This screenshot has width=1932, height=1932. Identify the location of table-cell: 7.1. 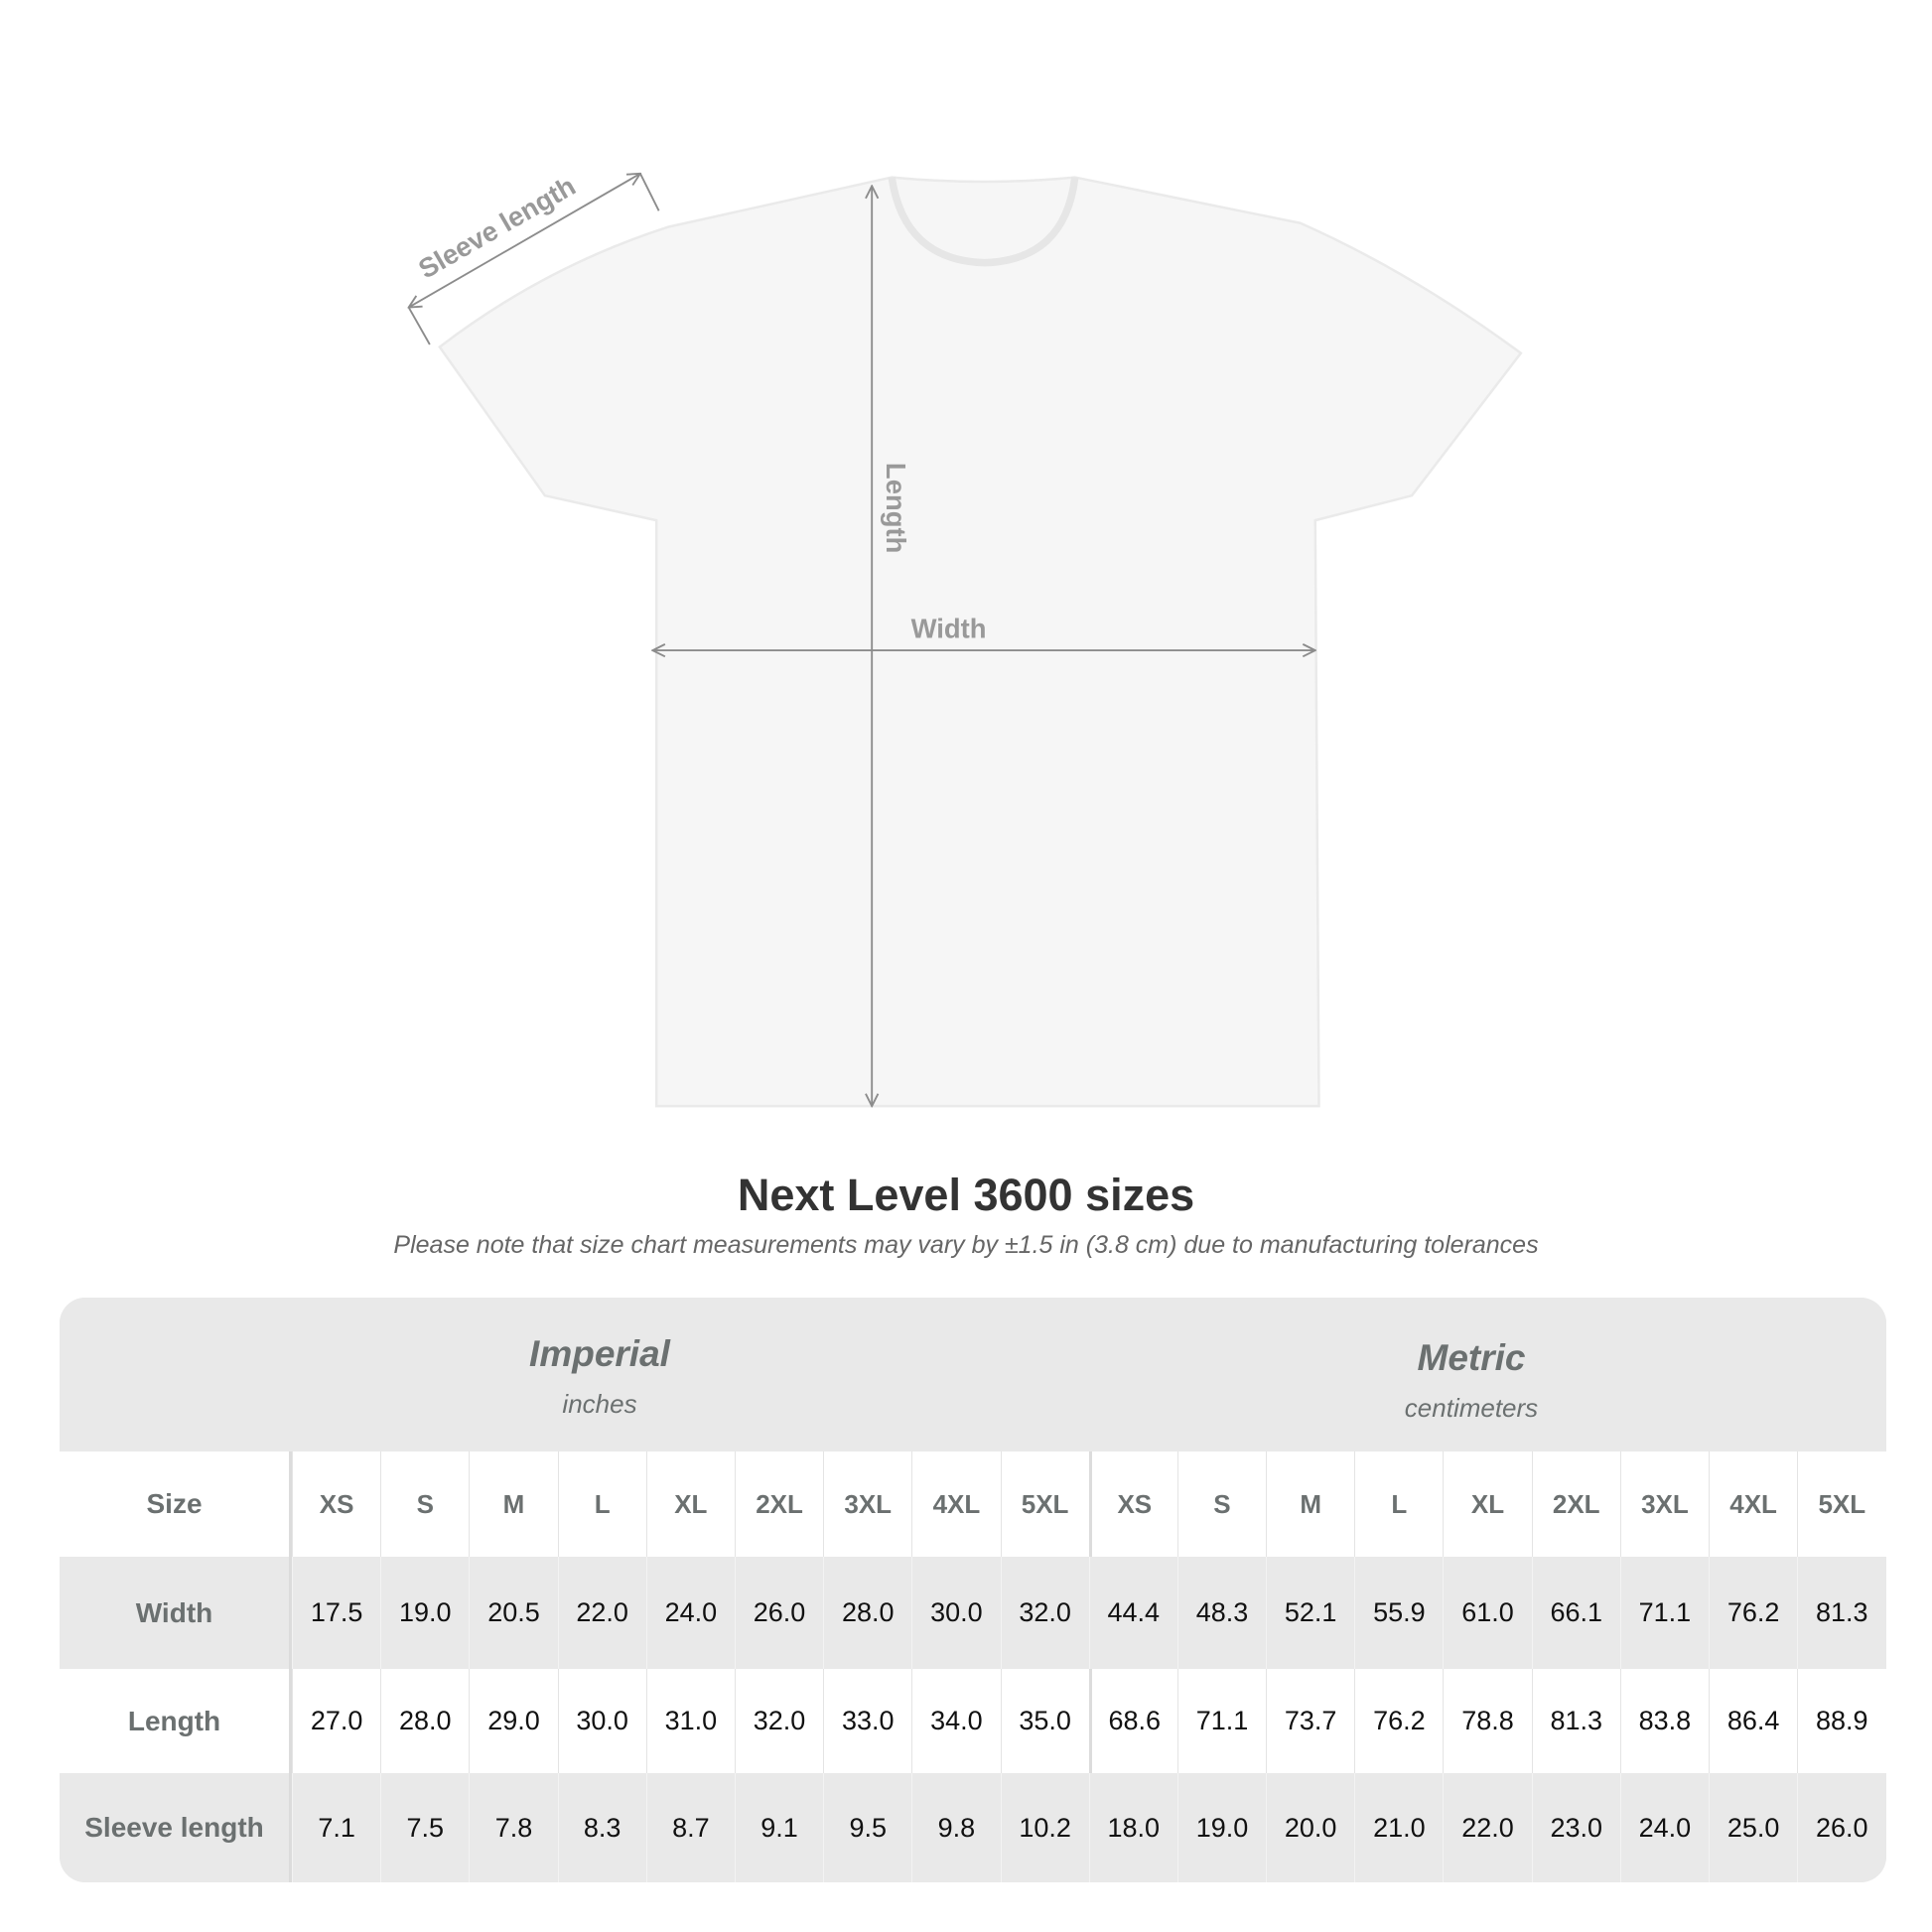
(336, 1828).